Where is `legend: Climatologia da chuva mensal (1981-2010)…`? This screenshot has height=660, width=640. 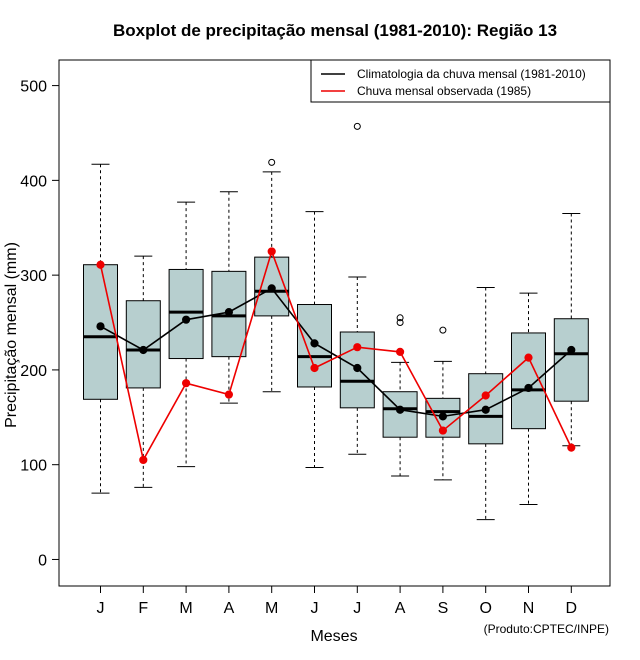
legend: Climatologia da chuva mensal (1981-2010)… is located at coordinates (460, 81).